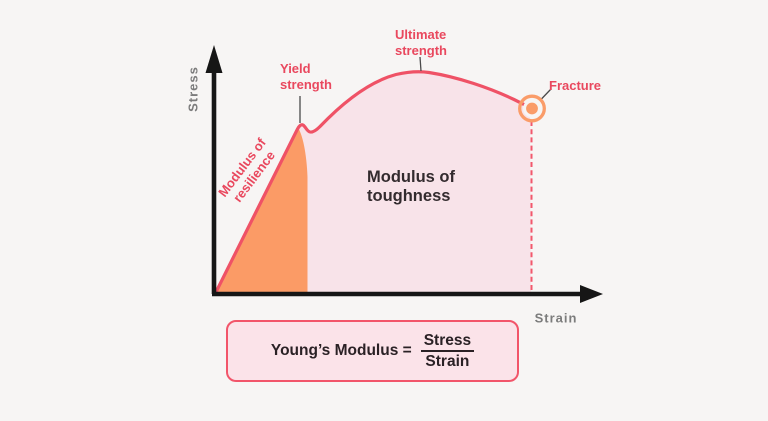  Describe the element at coordinates (575, 85) in the screenshot. I see `fracture-label: Fracture` at that location.